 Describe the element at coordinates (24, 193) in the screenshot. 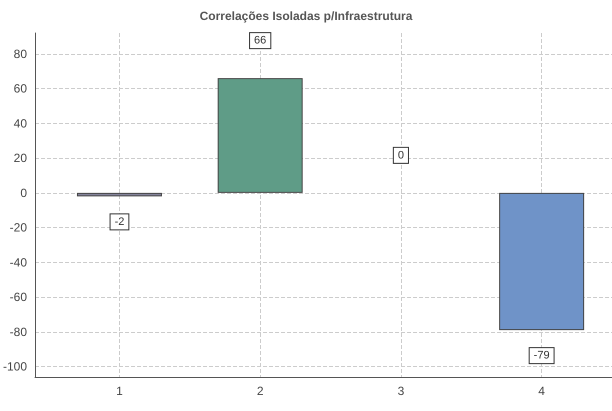

I see `y-tick-label: 0` at that location.